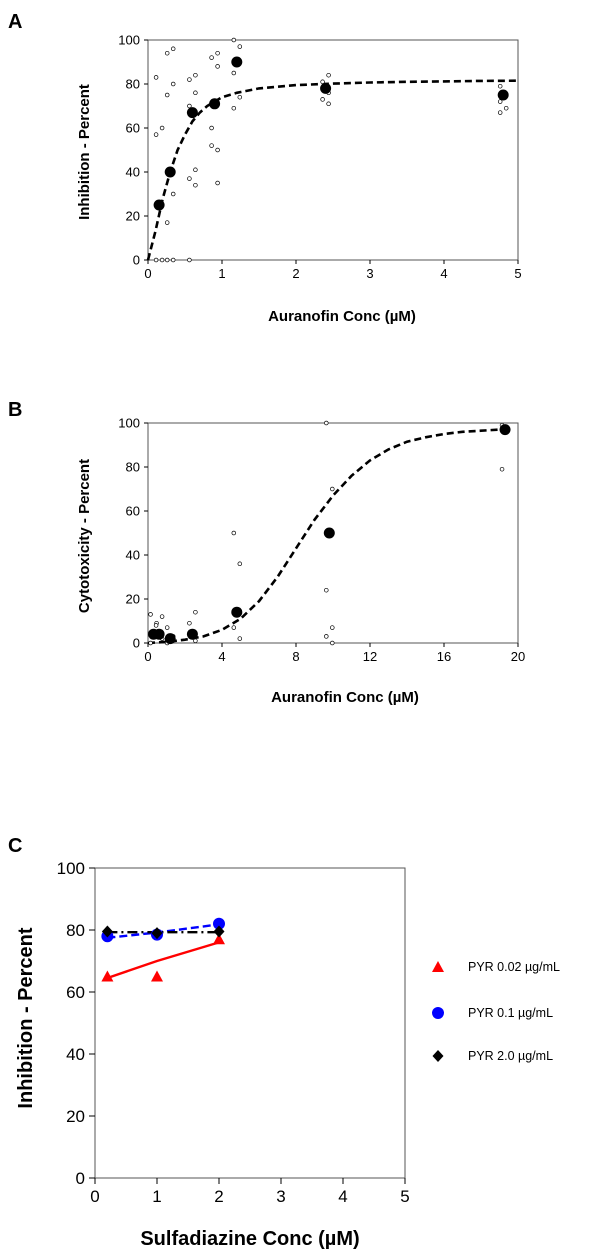 This screenshot has height=1254, width=594. Describe the element at coordinates (249, 1239) in the screenshot. I see `x-axis-title-c: Sulfadiazine Conc (µM)` at that location.